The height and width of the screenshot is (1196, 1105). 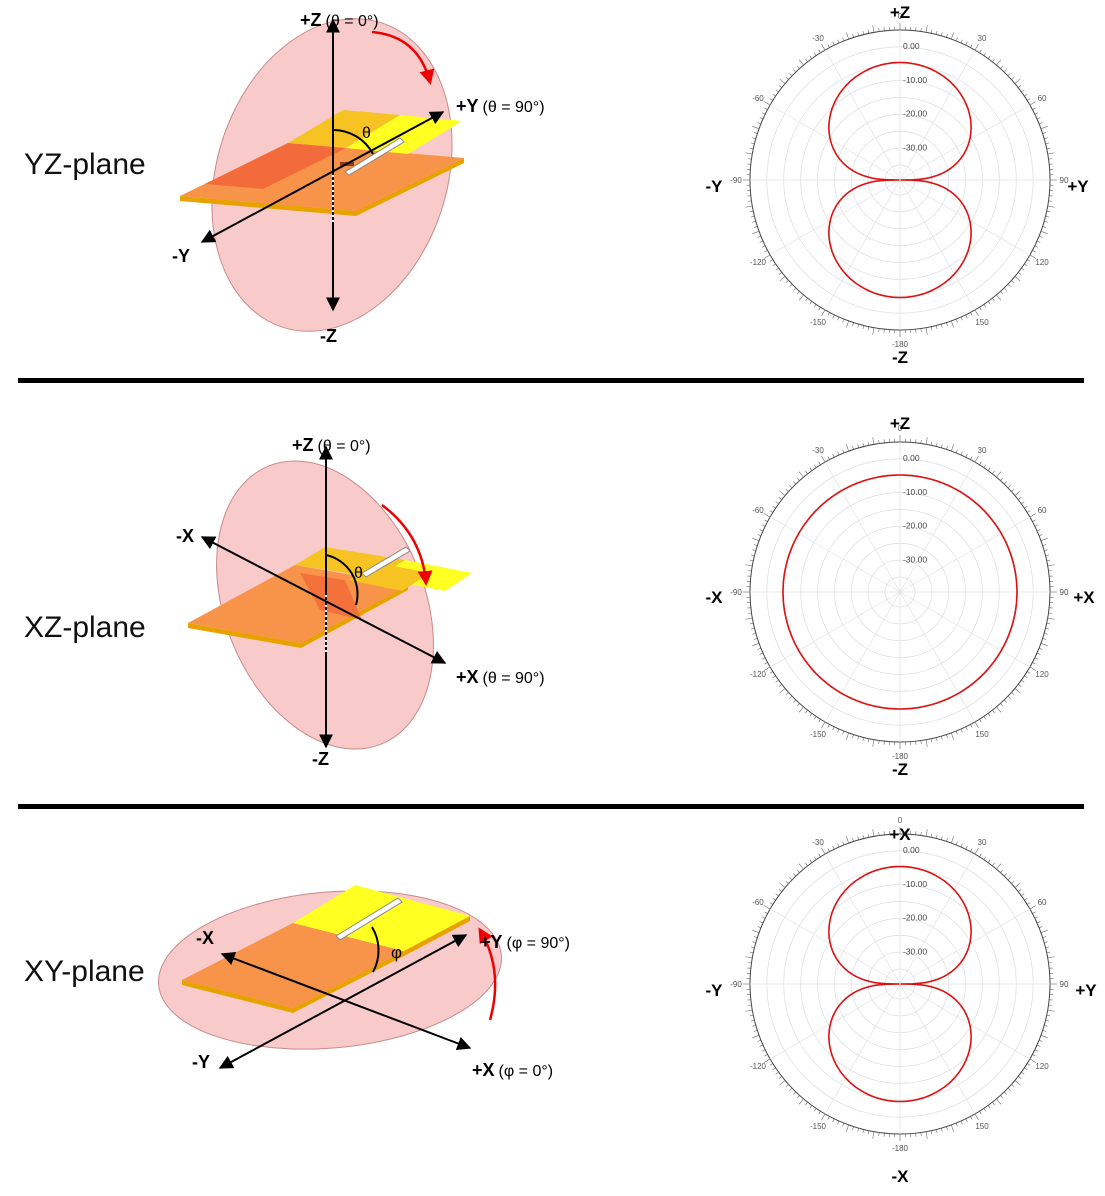 I want to click on polar-angle-label: -60, so click(x=758, y=902).